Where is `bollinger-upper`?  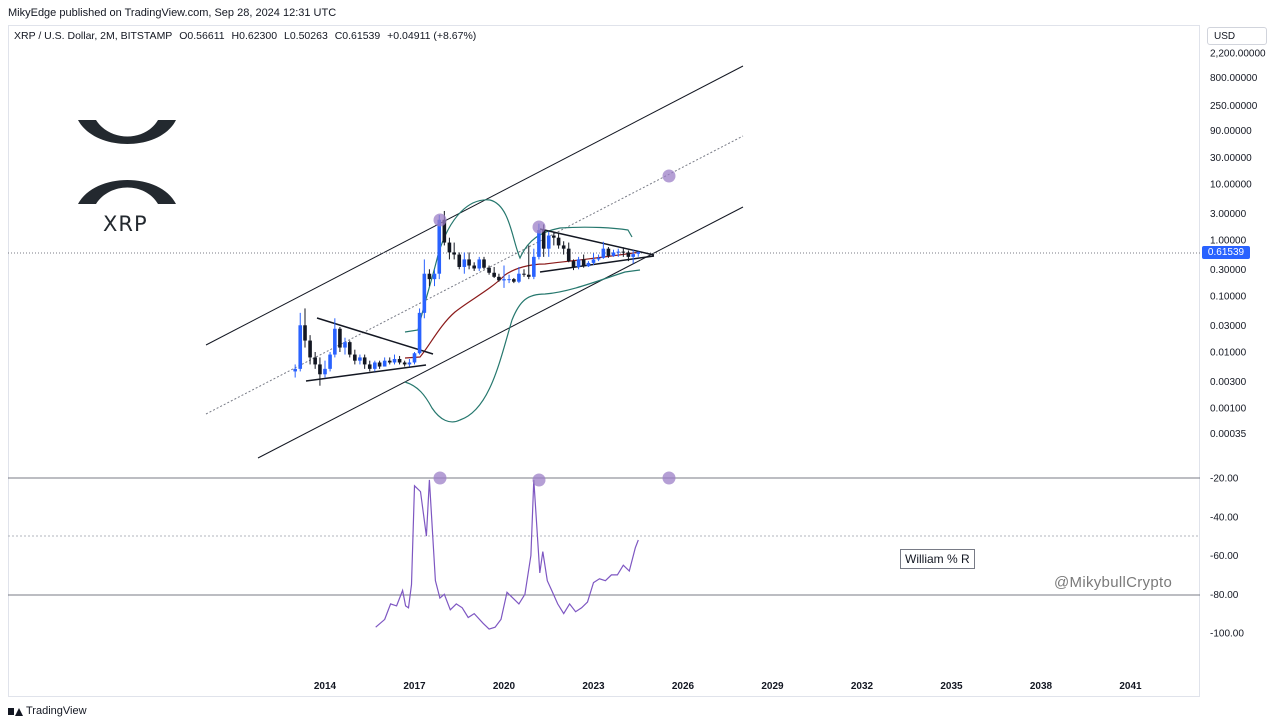 bollinger-upper is located at coordinates (518, 266).